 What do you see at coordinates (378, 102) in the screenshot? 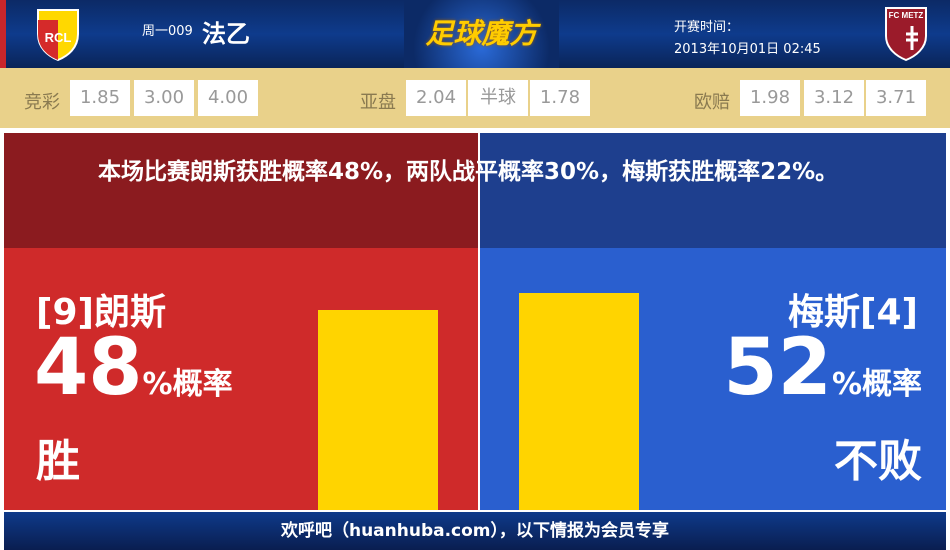
I see `asian-label: 亚盘` at bounding box center [378, 102].